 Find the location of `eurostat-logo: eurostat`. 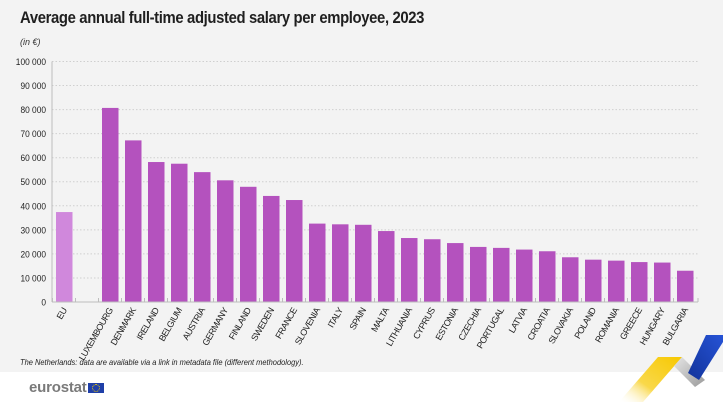

eurostat-logo: eurostat is located at coordinates (66, 387).